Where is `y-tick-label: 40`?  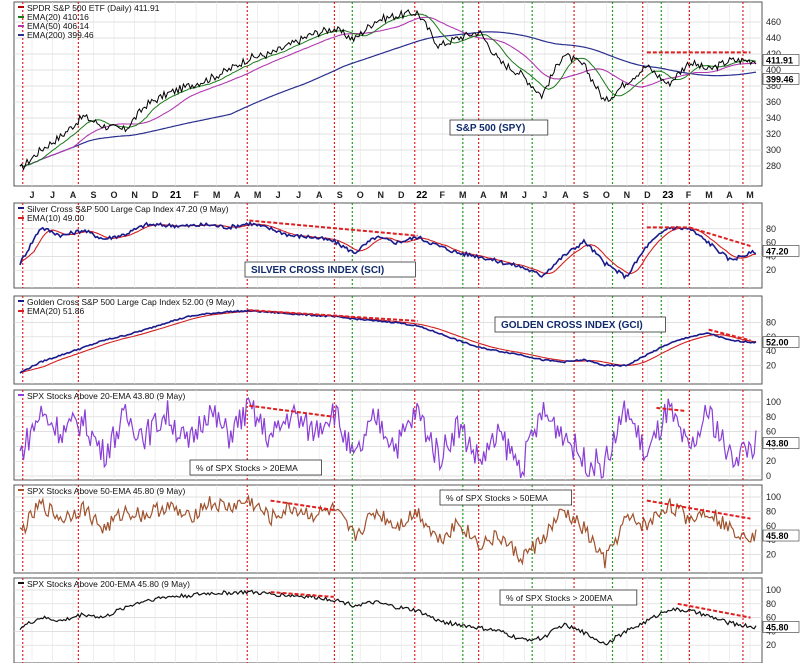 y-tick-label: 40 is located at coordinates (771, 351).